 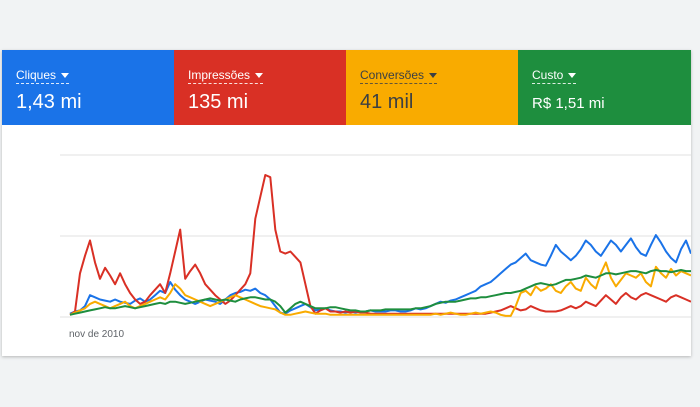 What do you see at coordinates (548, 75) in the screenshot?
I see `metric-label: Custo` at bounding box center [548, 75].